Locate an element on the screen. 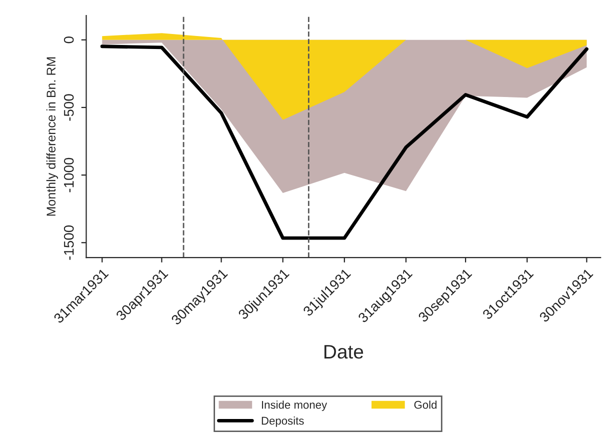  y-tick-label: 0 is located at coordinates (69, 40).